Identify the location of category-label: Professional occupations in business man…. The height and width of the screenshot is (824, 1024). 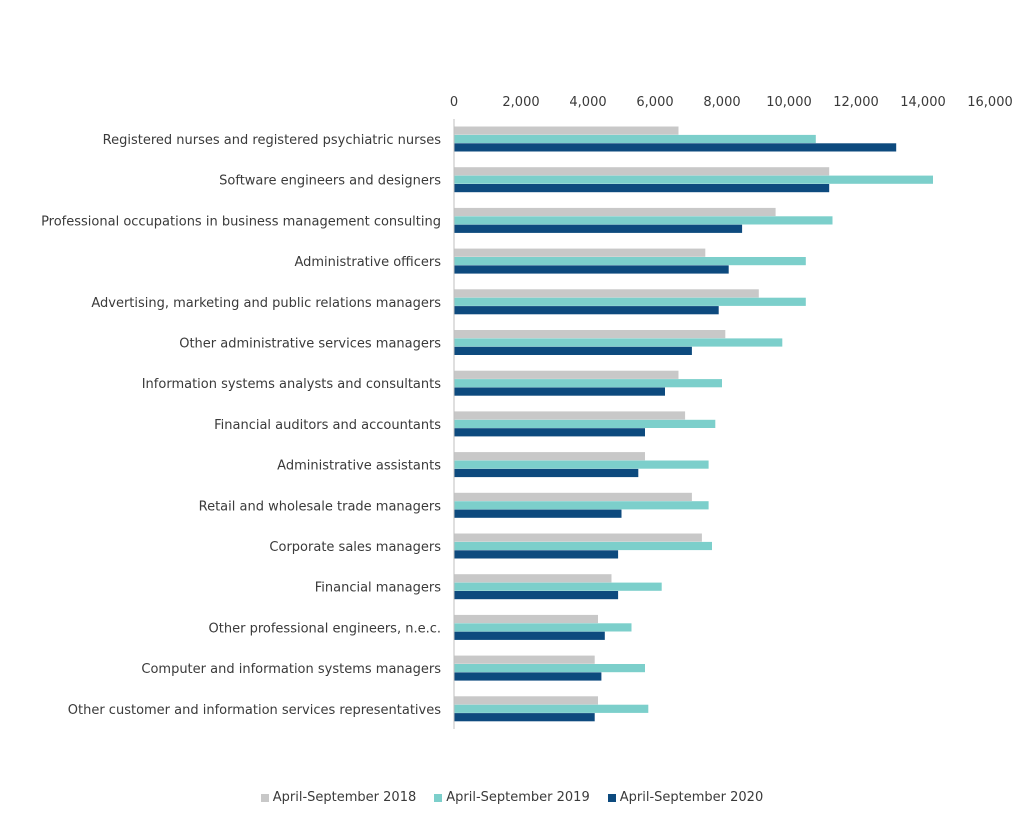
(241, 221).